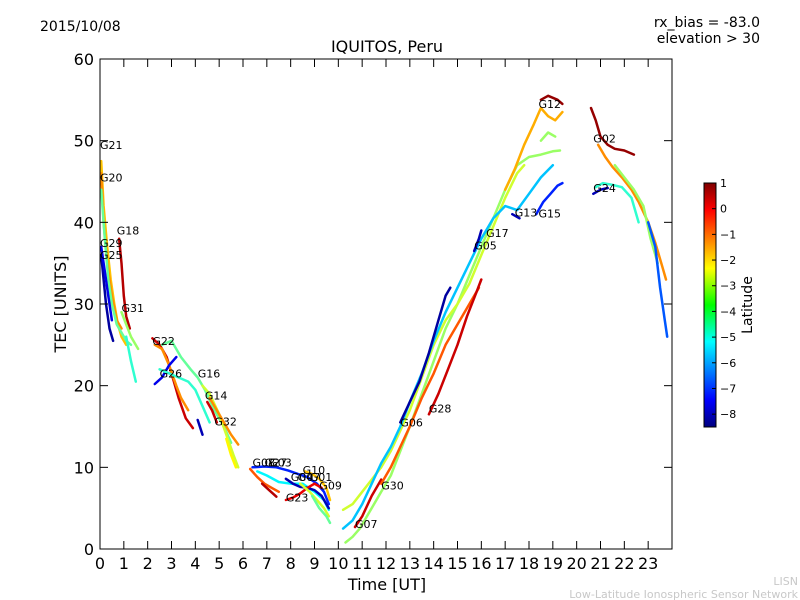 The height and width of the screenshot is (600, 800). What do you see at coordinates (84, 386) in the screenshot?
I see `y-tick-label: 20` at bounding box center [84, 386].